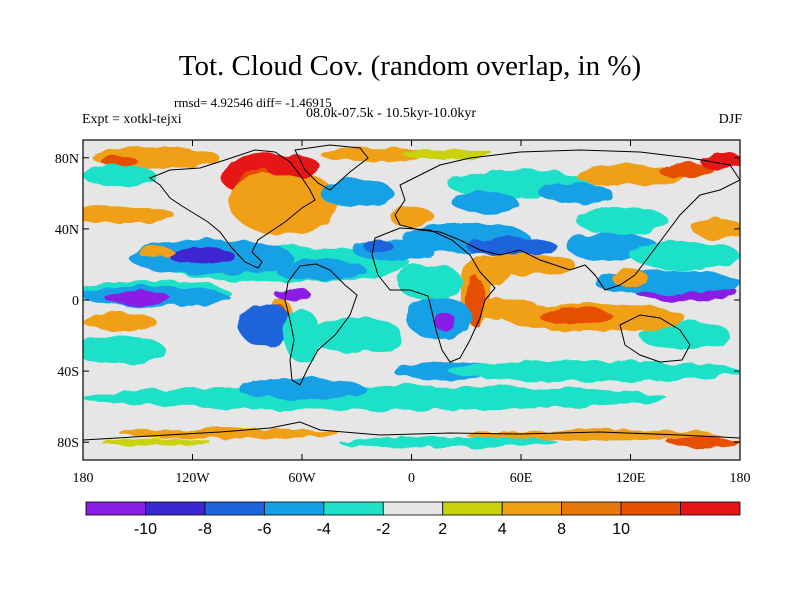  Describe the element at coordinates (411, 478) in the screenshot. I see `lon-tick-label-3: 0` at that location.